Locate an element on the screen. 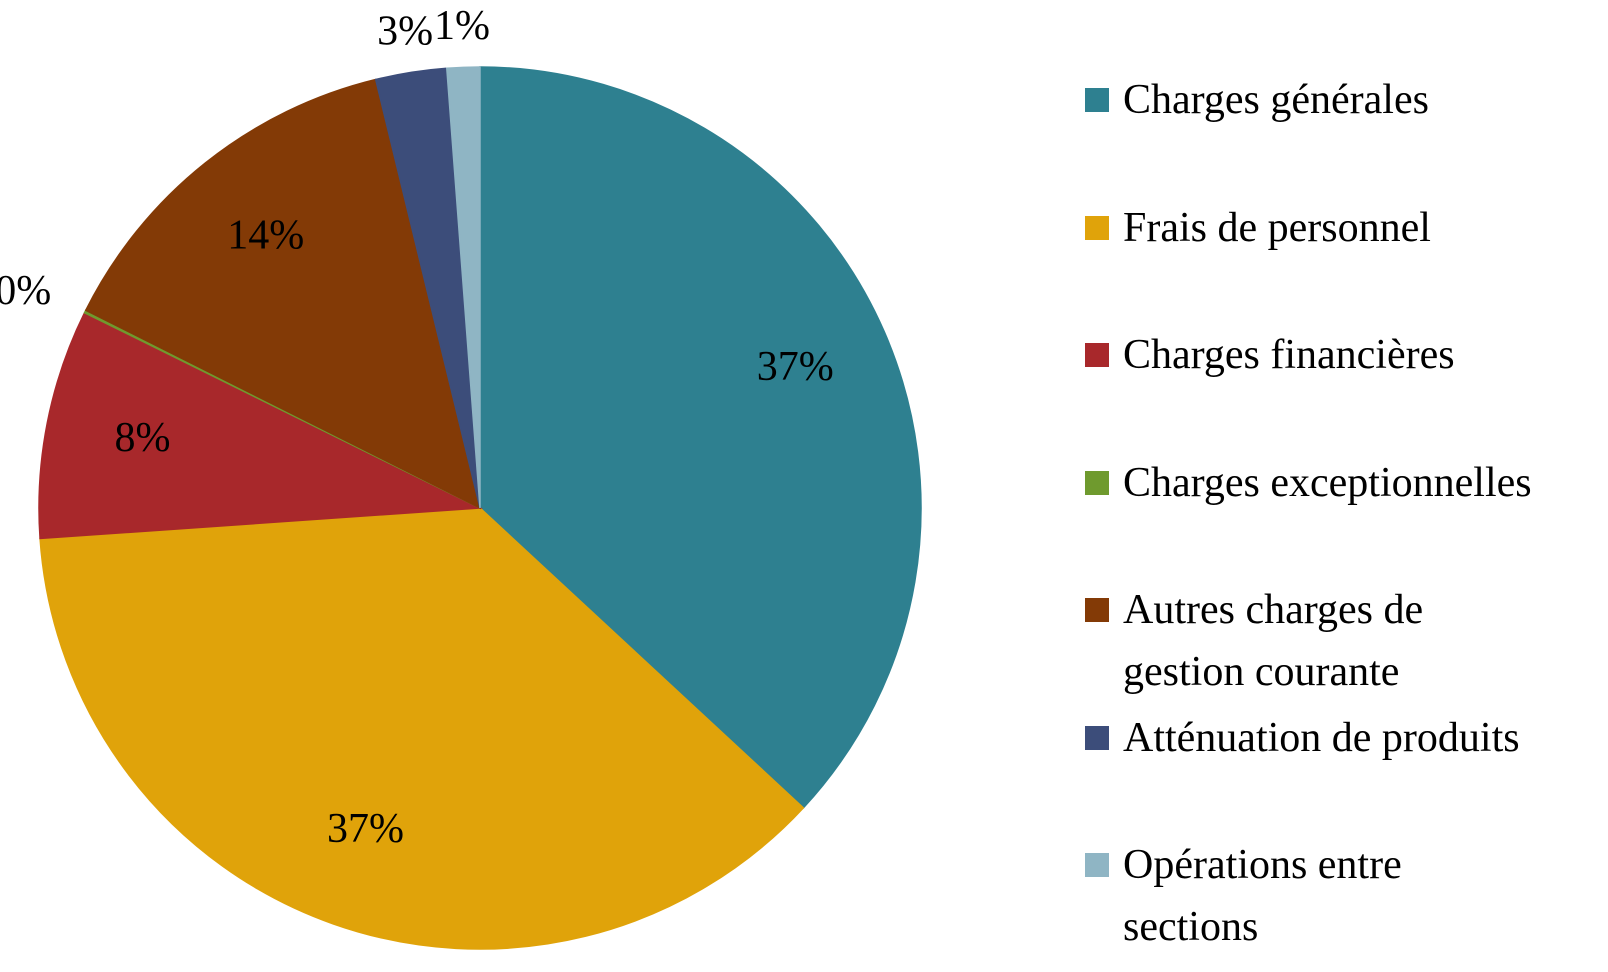 The width and height of the screenshot is (1608, 972). data-label: 1% is located at coordinates (462, 26).